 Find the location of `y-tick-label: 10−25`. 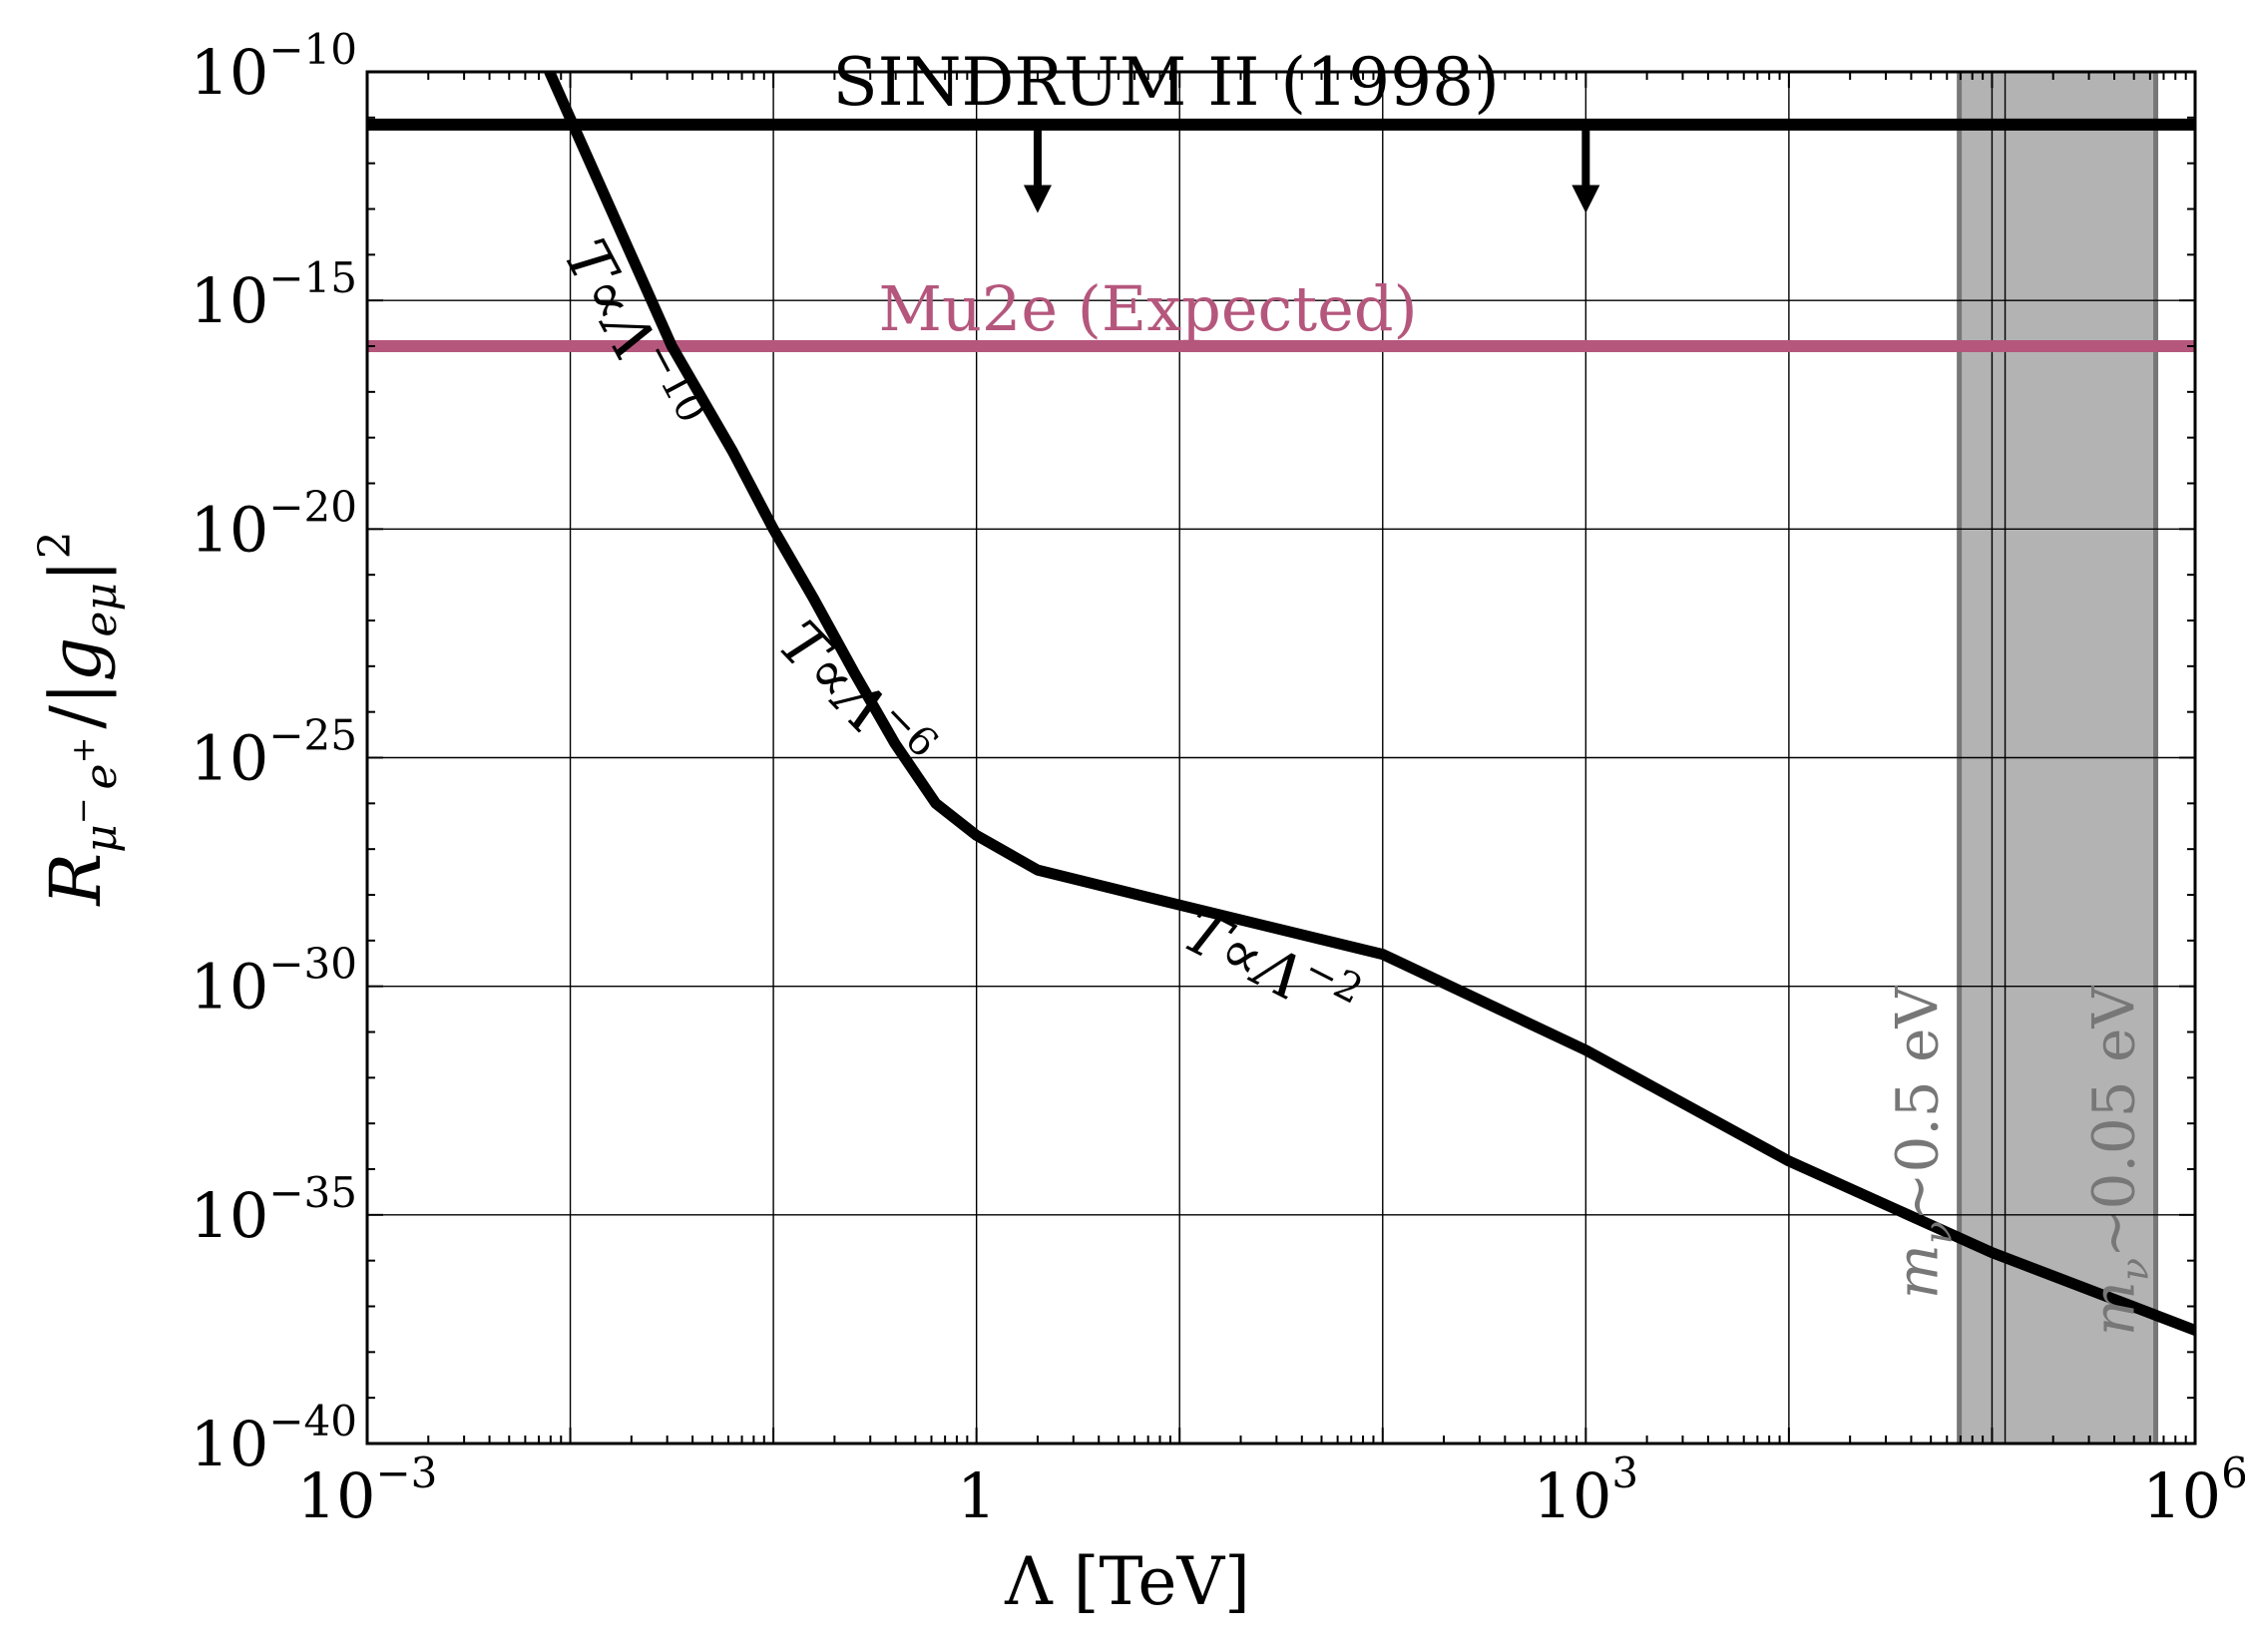

y-tick-label: 10−25 is located at coordinates (273, 753).